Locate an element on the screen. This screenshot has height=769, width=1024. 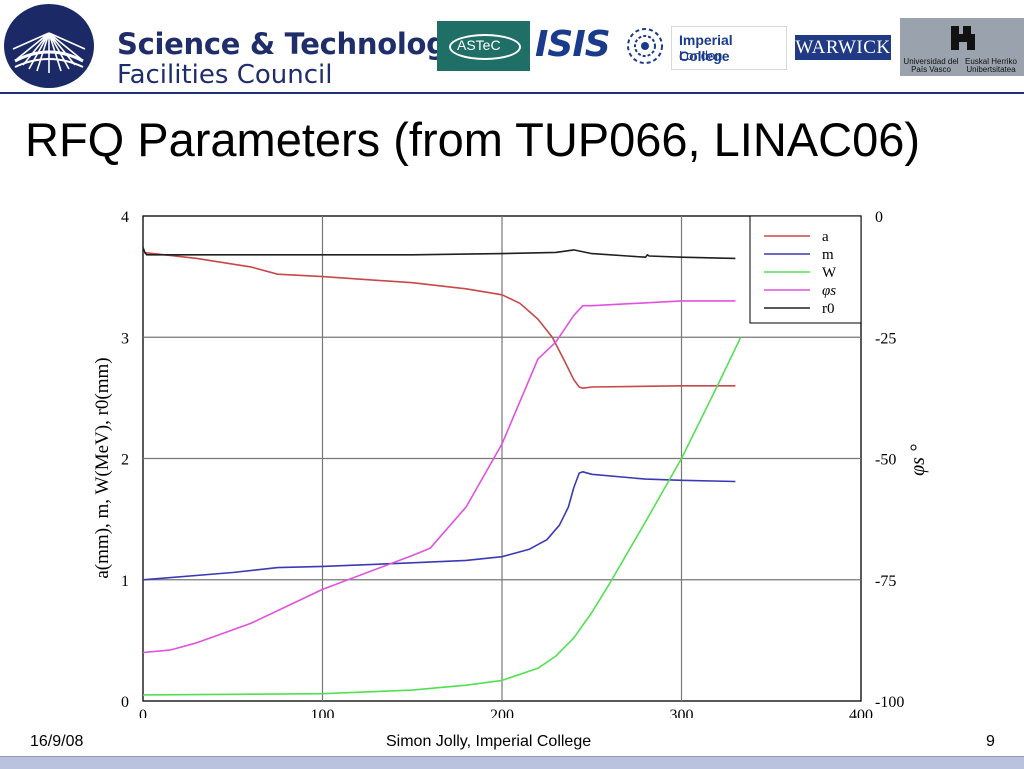
y2-tick-label: -25 is located at coordinates (885, 338).